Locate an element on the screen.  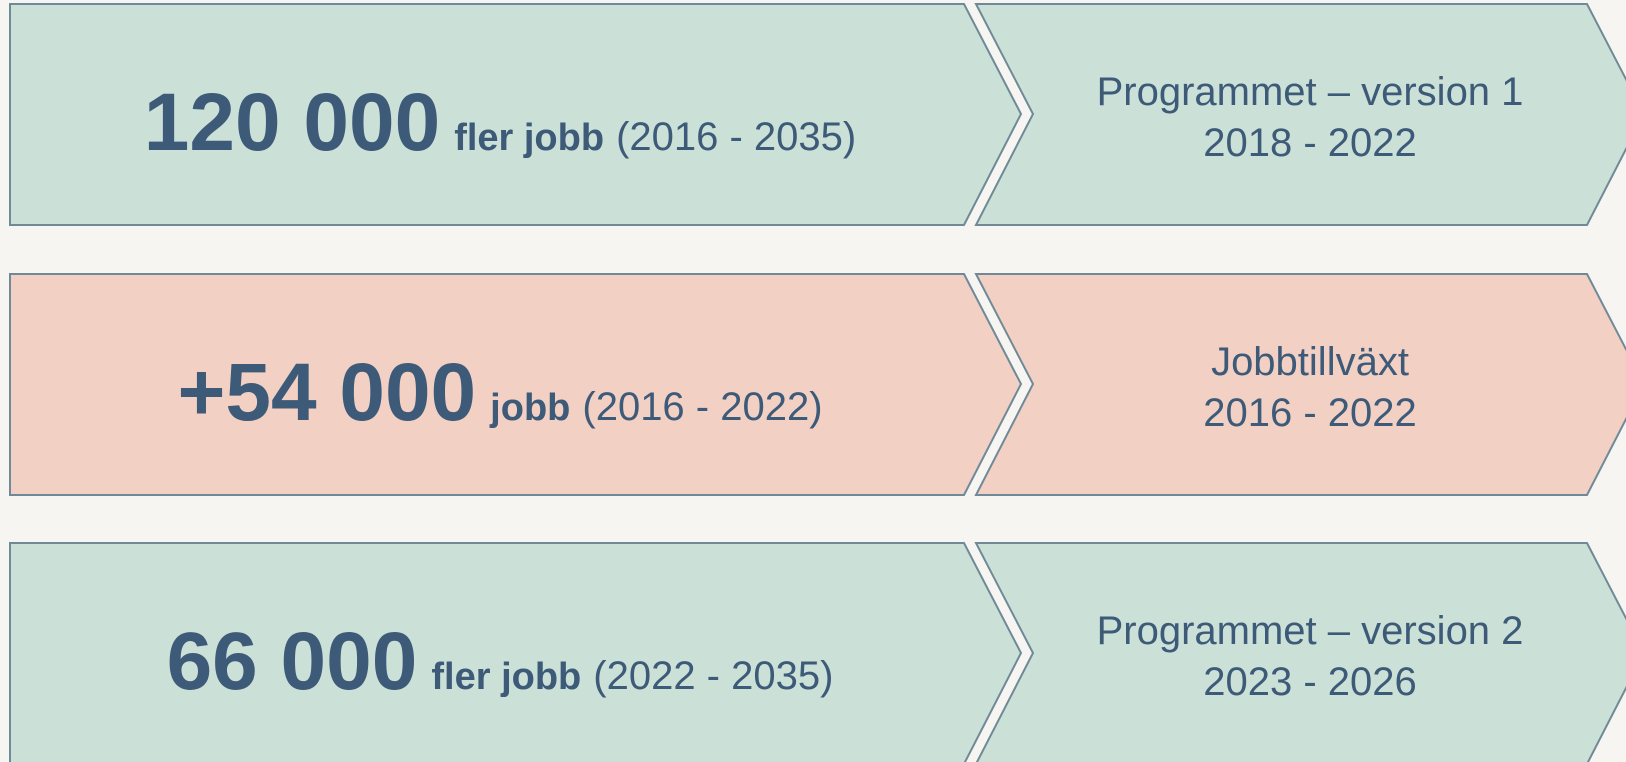
metric: +54 000 jobb (2016 - 2022) is located at coordinates (499, 392).